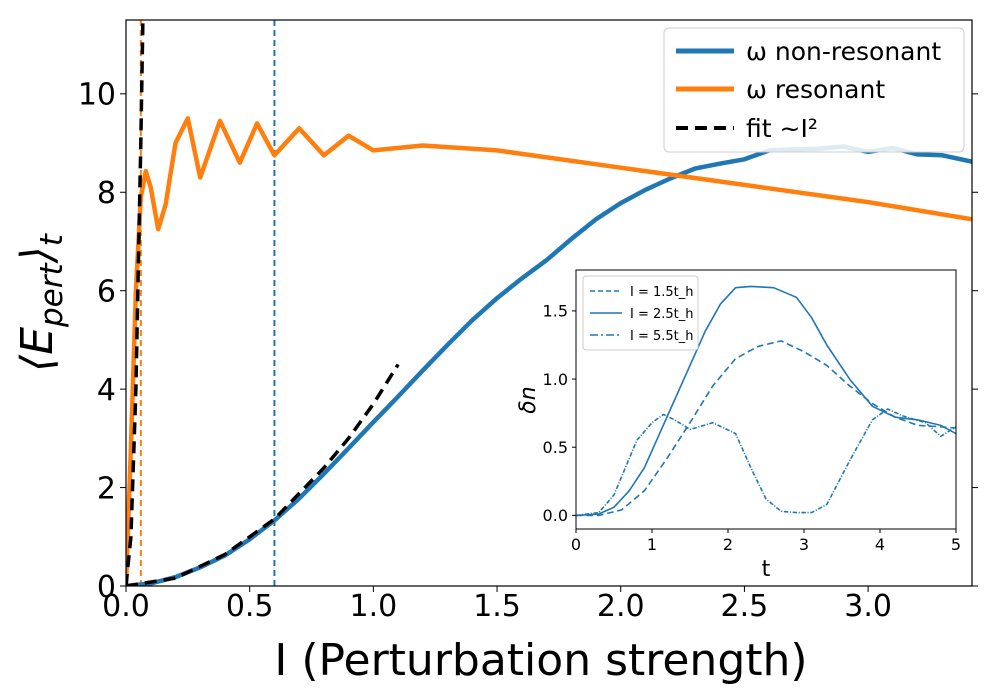 The height and width of the screenshot is (697, 997). Describe the element at coordinates (576, 544) in the screenshot. I see `inset-x-tick-label: 0` at that location.